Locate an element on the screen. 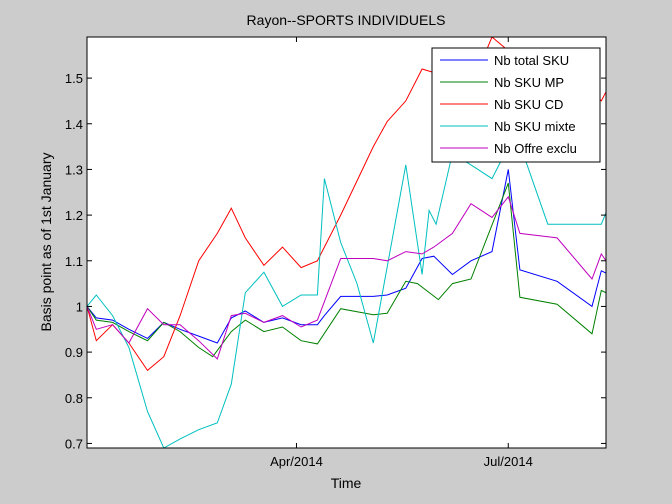 This screenshot has height=504, width=672. legend-box is located at coordinates (516, 105).